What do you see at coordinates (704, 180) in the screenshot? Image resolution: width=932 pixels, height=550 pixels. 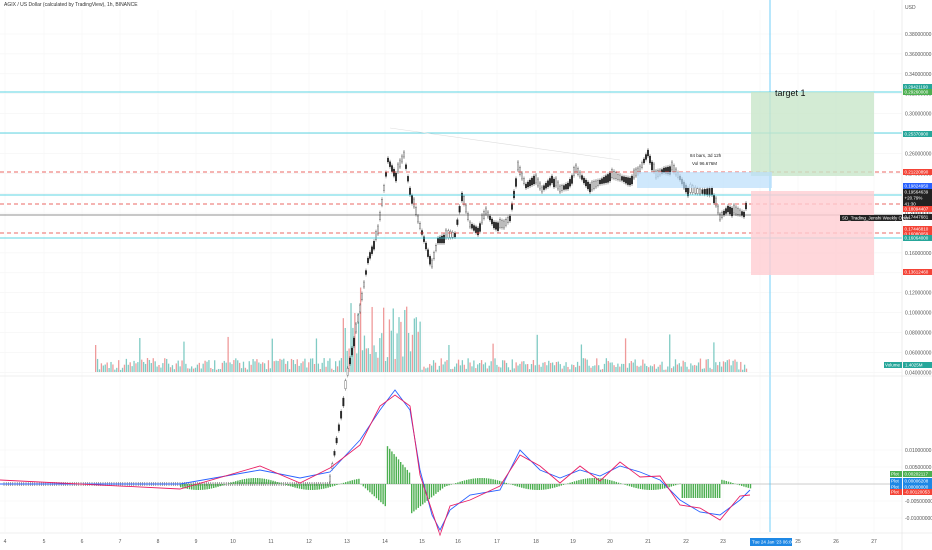 I see `measure-box` at bounding box center [704, 180].